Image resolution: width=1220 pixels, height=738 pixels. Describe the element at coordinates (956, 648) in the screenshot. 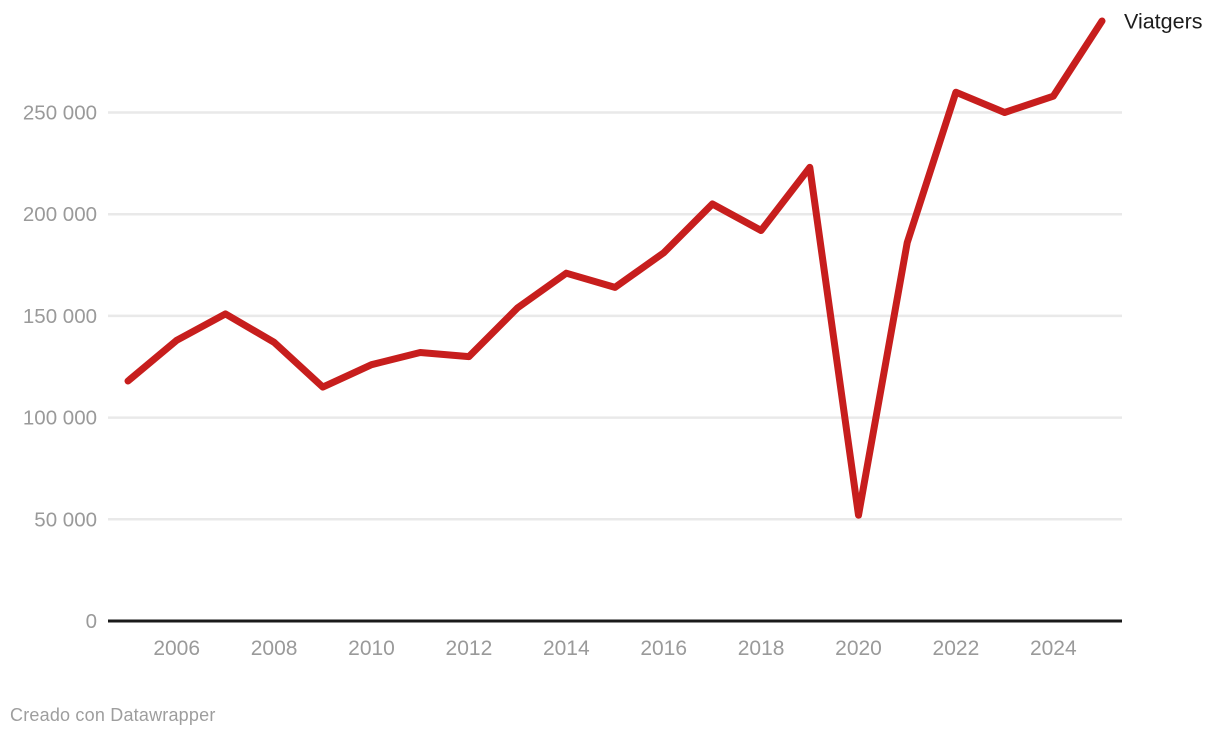

I see `x-axis-label-2022: 2022` at that location.